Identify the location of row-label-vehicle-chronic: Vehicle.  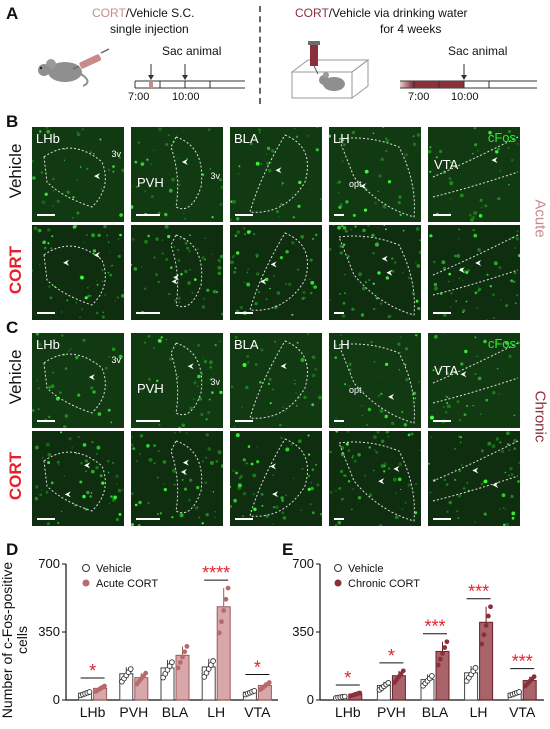
(15, 377).